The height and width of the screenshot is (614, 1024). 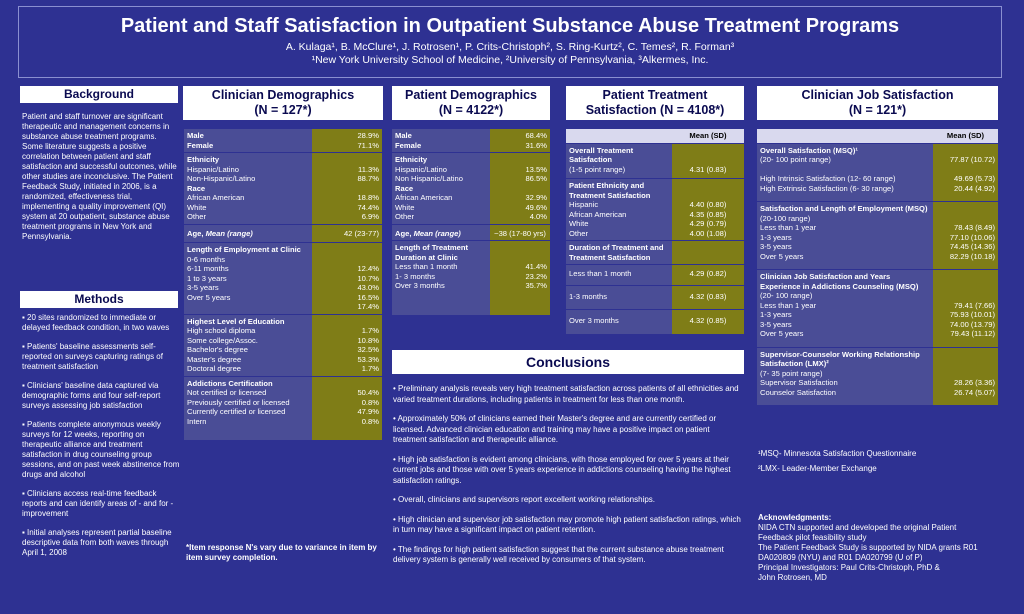 I want to click on row-value: 28.26 (3.36), so click(x=974, y=382).